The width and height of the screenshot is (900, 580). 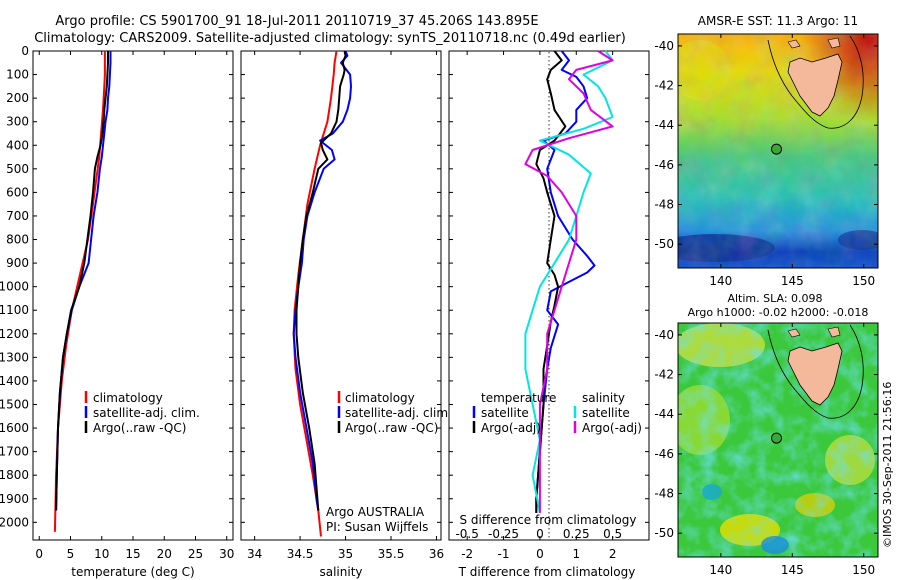 What do you see at coordinates (548, 520) in the screenshot?
I see `s-difference-axis-label: S difference from climatology` at bounding box center [548, 520].